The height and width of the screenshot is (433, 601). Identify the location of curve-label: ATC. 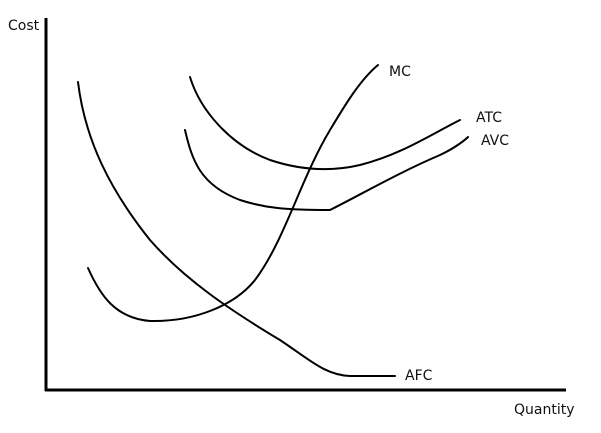
(489, 118).